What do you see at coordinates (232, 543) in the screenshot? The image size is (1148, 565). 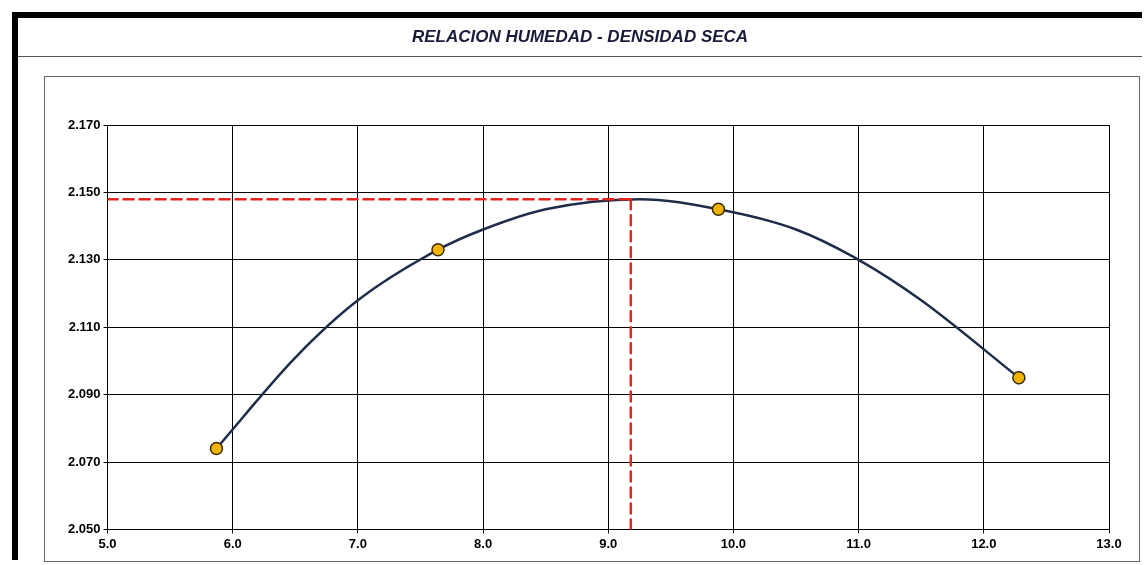 I see `x-tick-label: 6.0` at bounding box center [232, 543].